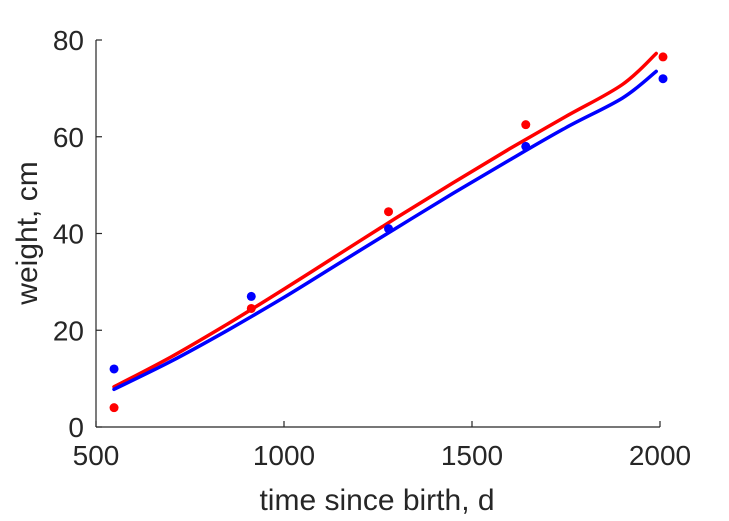 Image resolution: width=729 pixels, height=521 pixels. What do you see at coordinates (76, 427) in the screenshot?
I see `y-tick-label: 0` at bounding box center [76, 427].